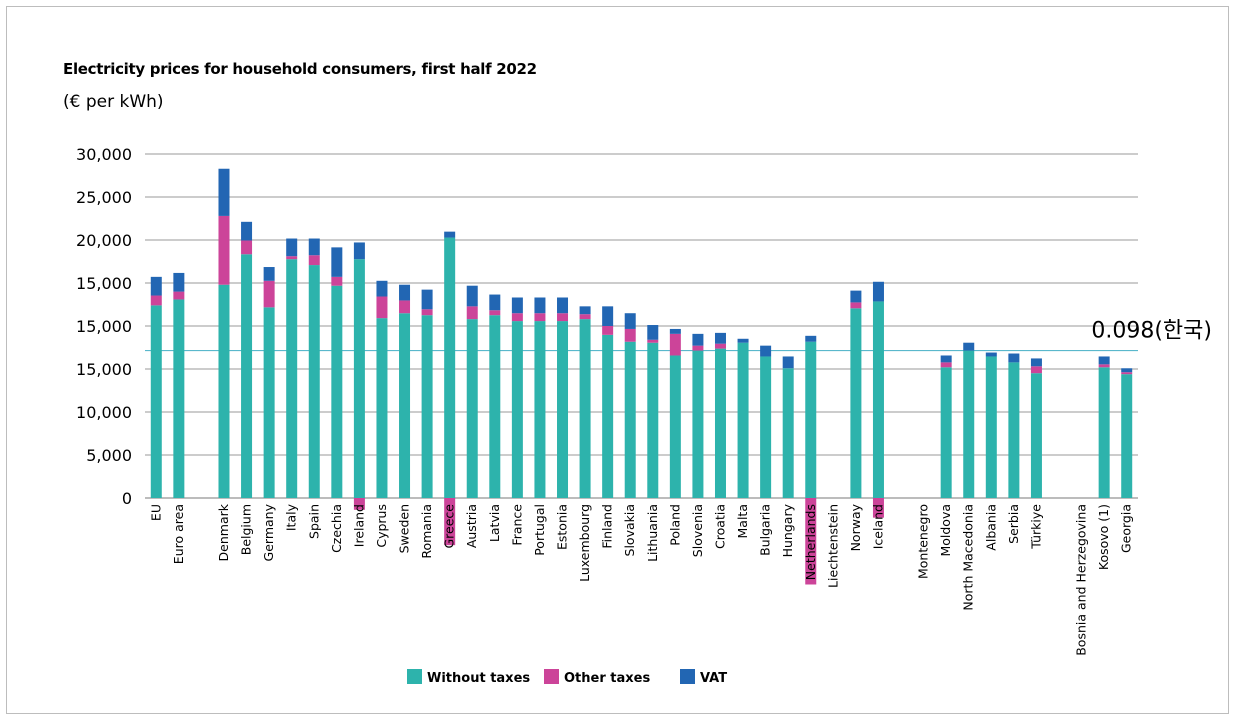 The width and height of the screenshot is (1235, 720). What do you see at coordinates (404, 528) in the screenshot?
I see `x-category-label: Sweden` at bounding box center [404, 528].